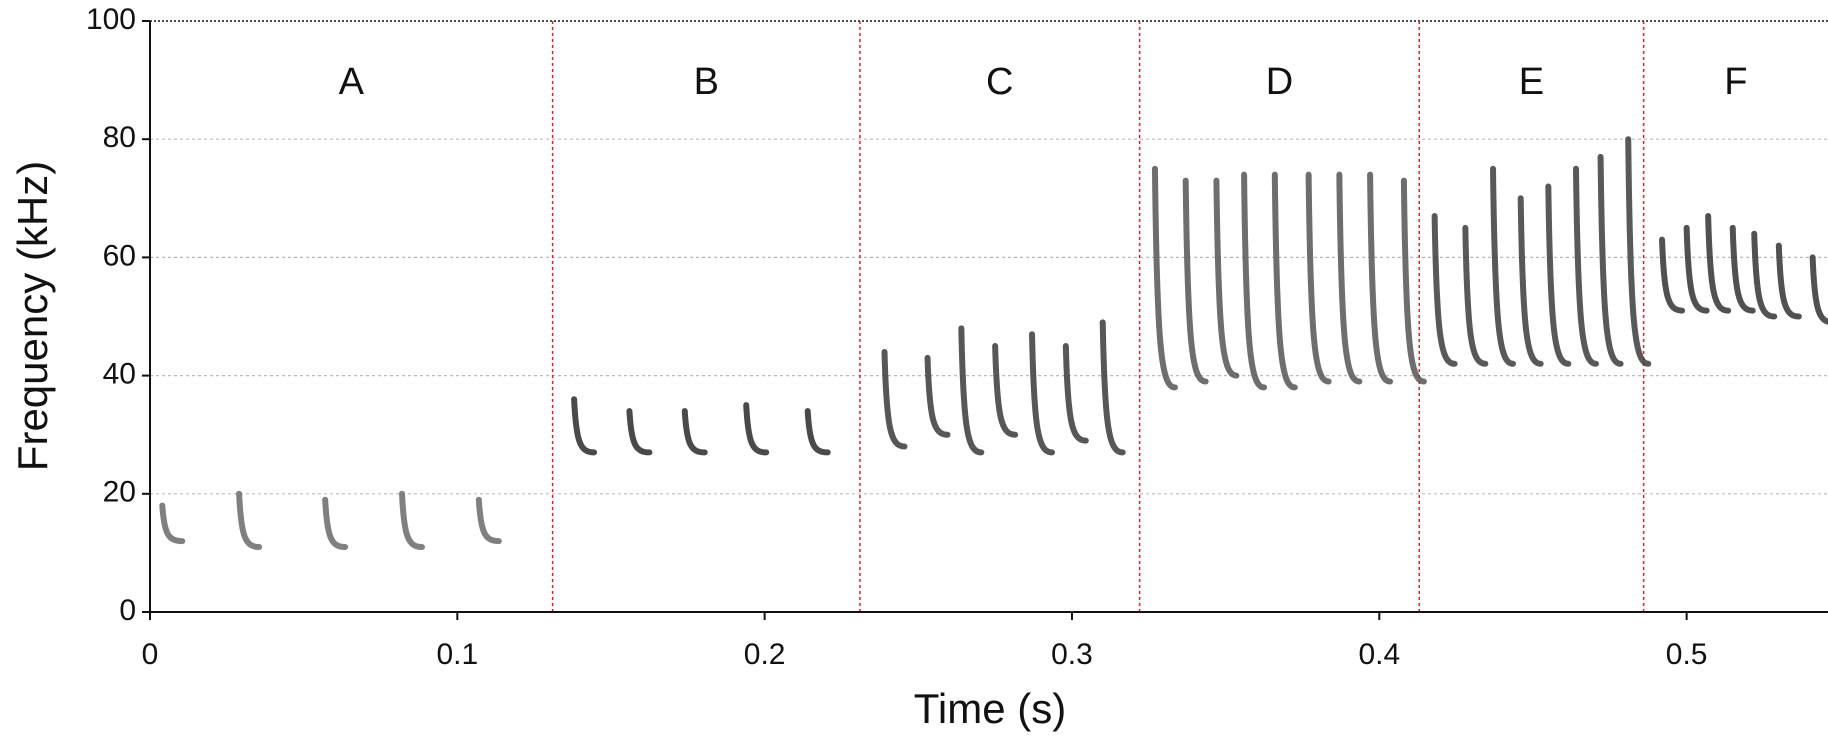 This screenshot has width=1828, height=741. Describe the element at coordinates (150, 654) in the screenshot. I see `x-tick-label: 0` at that location.